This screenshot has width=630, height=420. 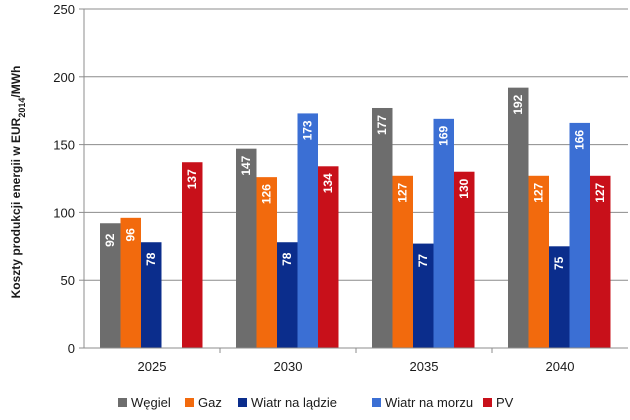 What do you see at coordinates (518, 104) in the screenshot?
I see `data-label-węgiel-2040: 192` at bounding box center [518, 104].